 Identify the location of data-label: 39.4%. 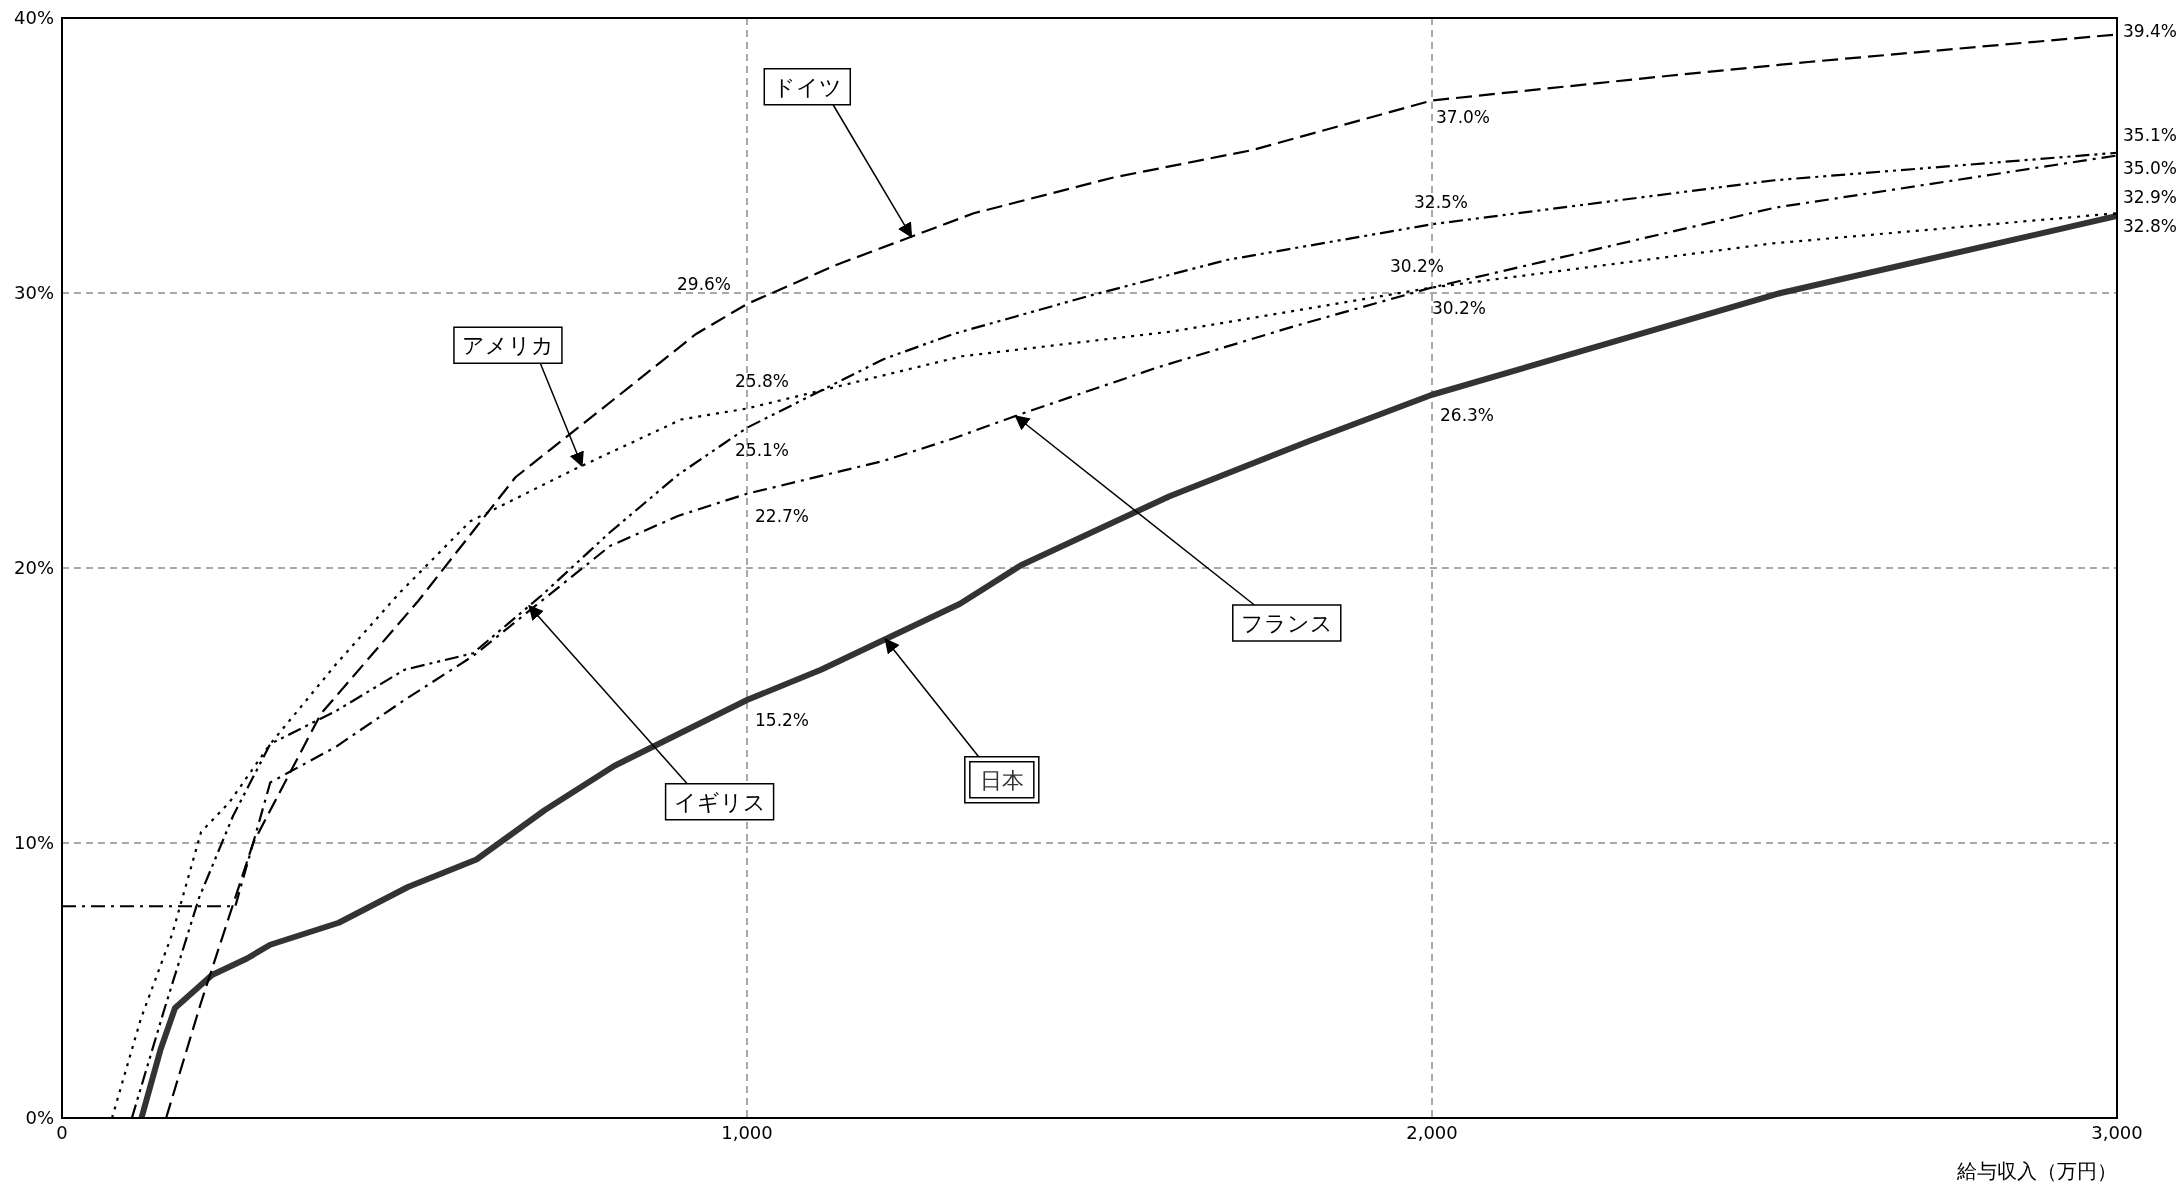
(2150, 30).